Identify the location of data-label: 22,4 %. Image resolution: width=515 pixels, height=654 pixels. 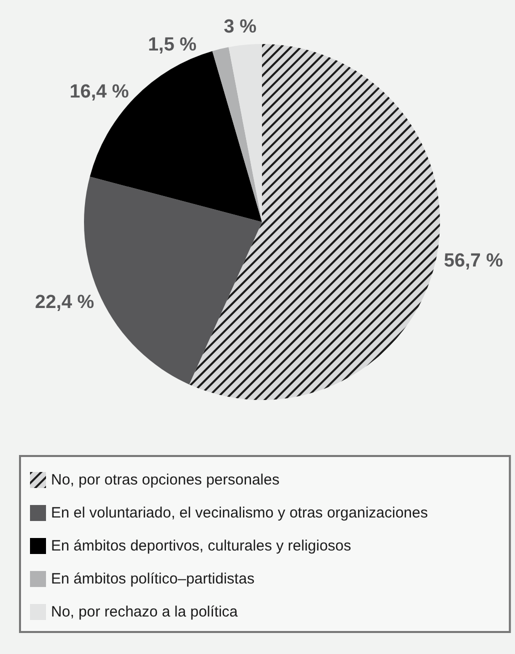
(64, 302).